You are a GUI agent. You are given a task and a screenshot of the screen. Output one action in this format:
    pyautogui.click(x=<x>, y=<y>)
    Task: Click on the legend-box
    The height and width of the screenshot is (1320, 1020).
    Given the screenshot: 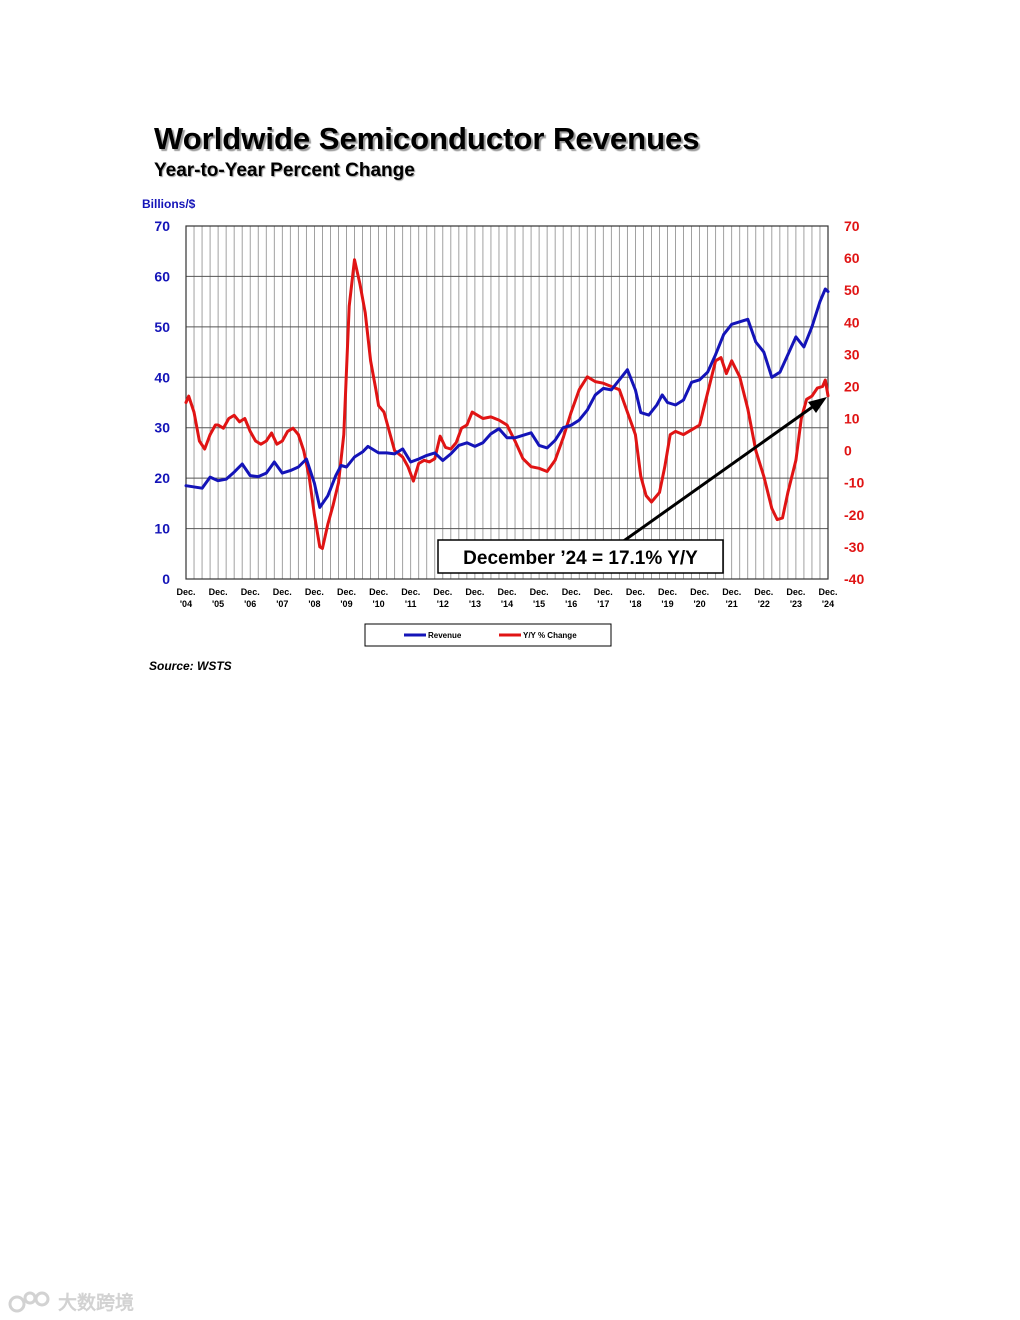 What is the action you would take?
    pyautogui.click(x=488, y=635)
    